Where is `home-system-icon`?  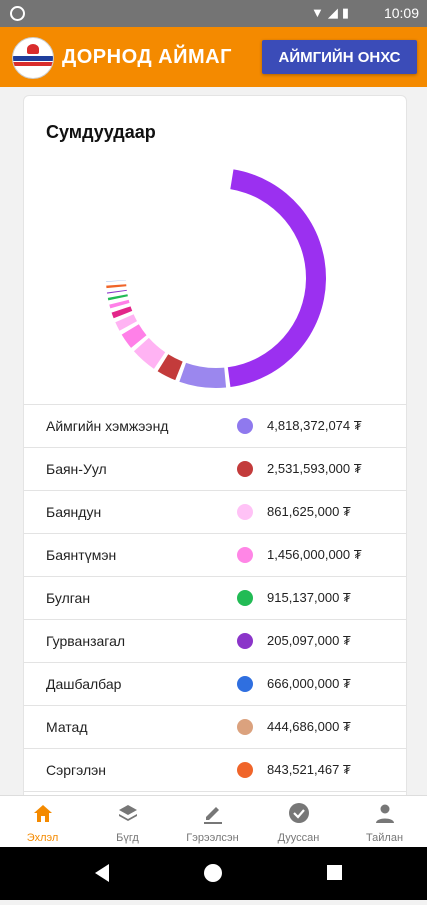 home-system-icon is located at coordinates (213, 873).